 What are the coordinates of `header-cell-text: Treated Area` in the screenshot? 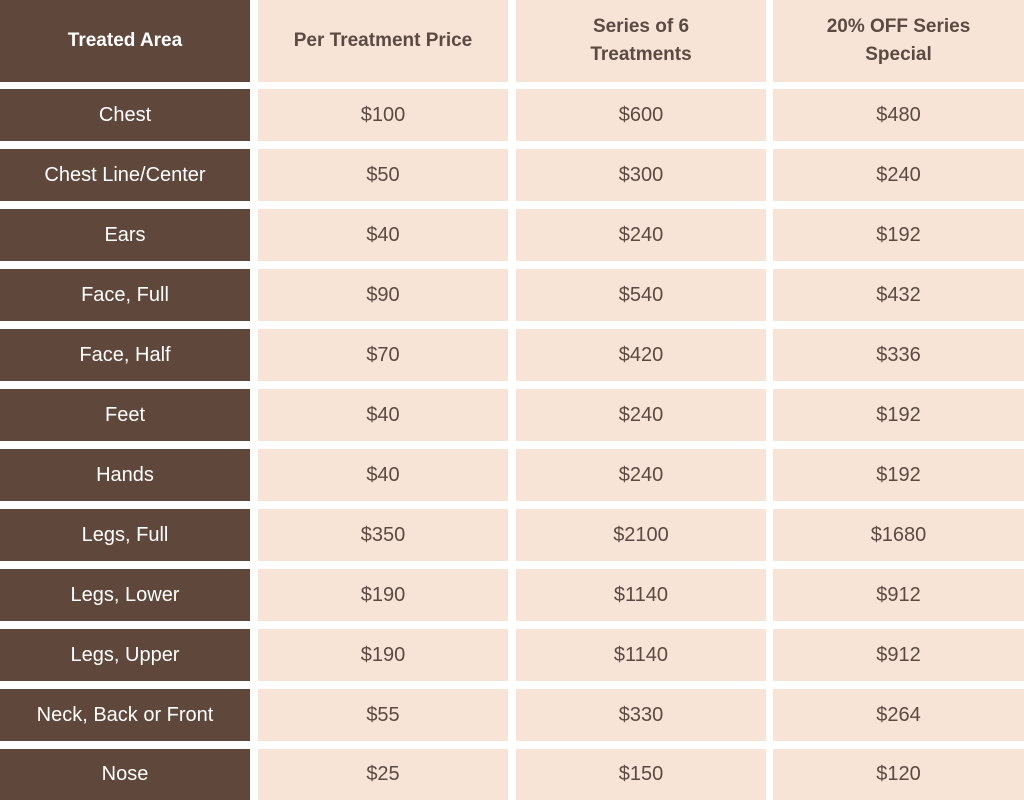 It's located at (125, 40).